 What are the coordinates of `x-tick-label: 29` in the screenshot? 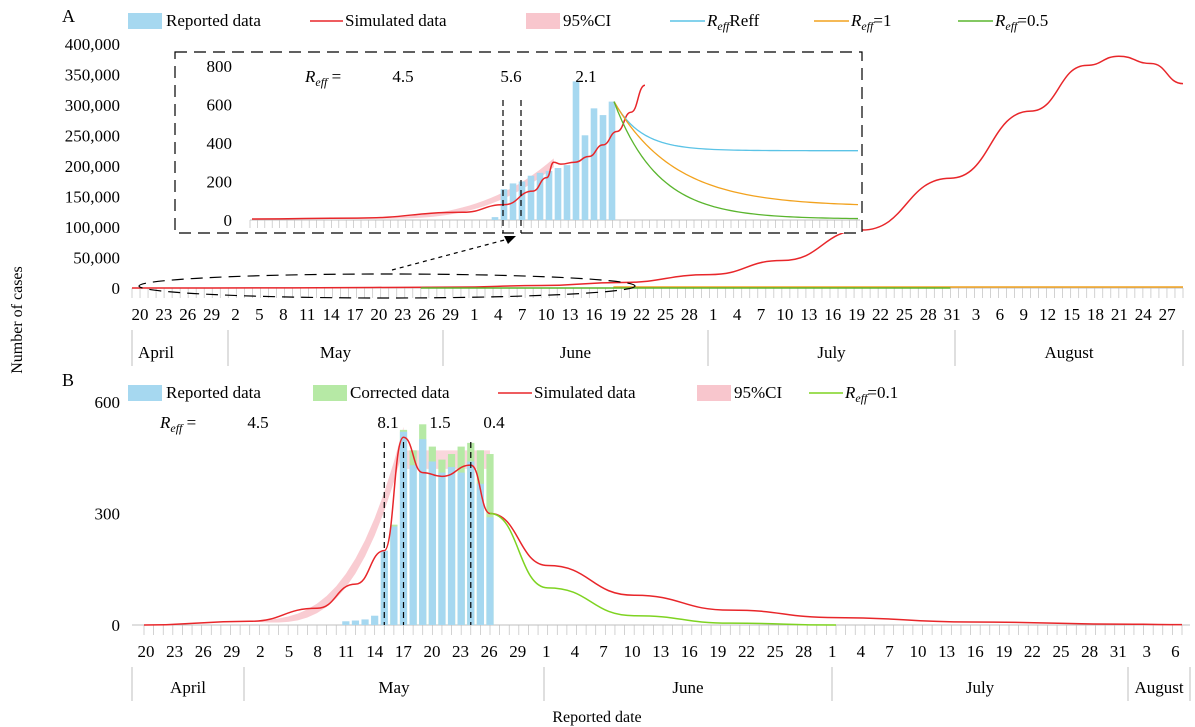 It's located at (450, 314).